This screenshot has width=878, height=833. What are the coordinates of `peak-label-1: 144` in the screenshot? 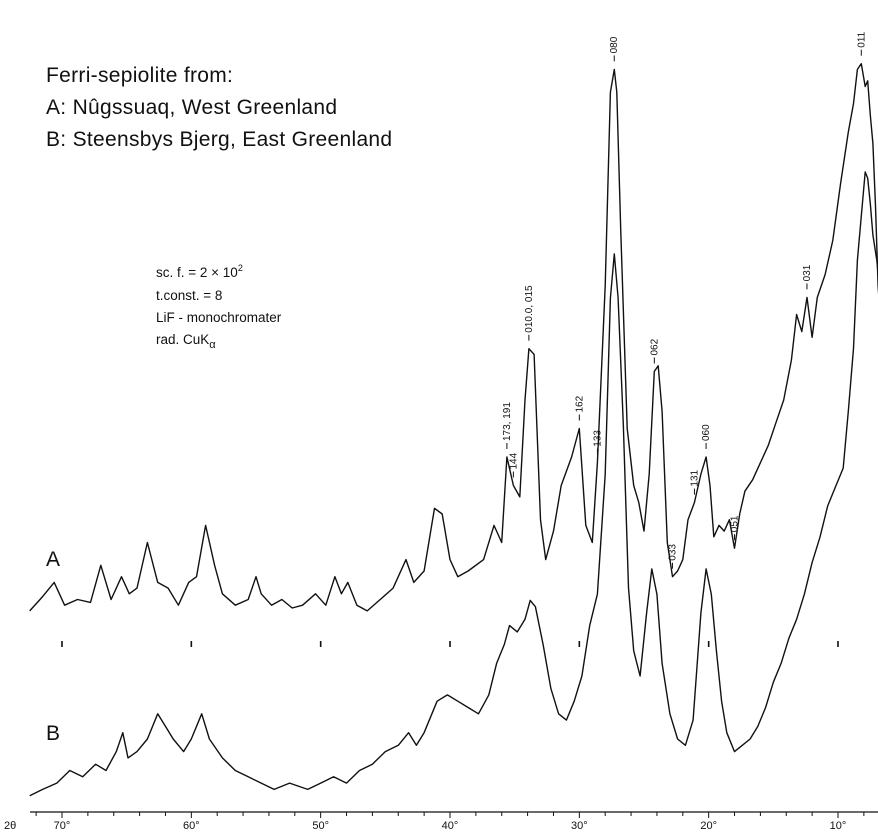 It's located at (513, 460).